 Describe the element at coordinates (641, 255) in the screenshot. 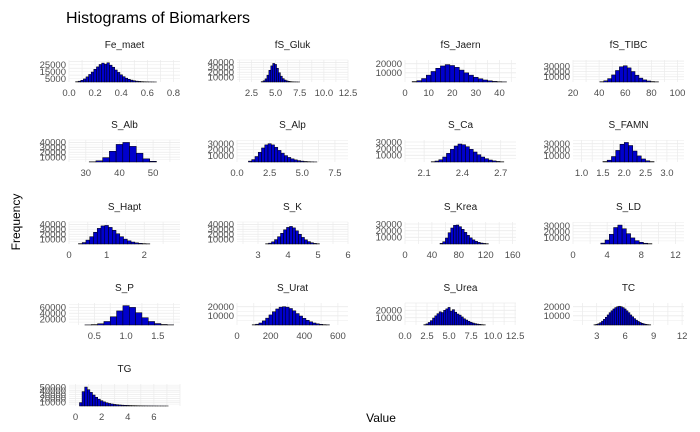

I see `x-tick-label: 8` at that location.